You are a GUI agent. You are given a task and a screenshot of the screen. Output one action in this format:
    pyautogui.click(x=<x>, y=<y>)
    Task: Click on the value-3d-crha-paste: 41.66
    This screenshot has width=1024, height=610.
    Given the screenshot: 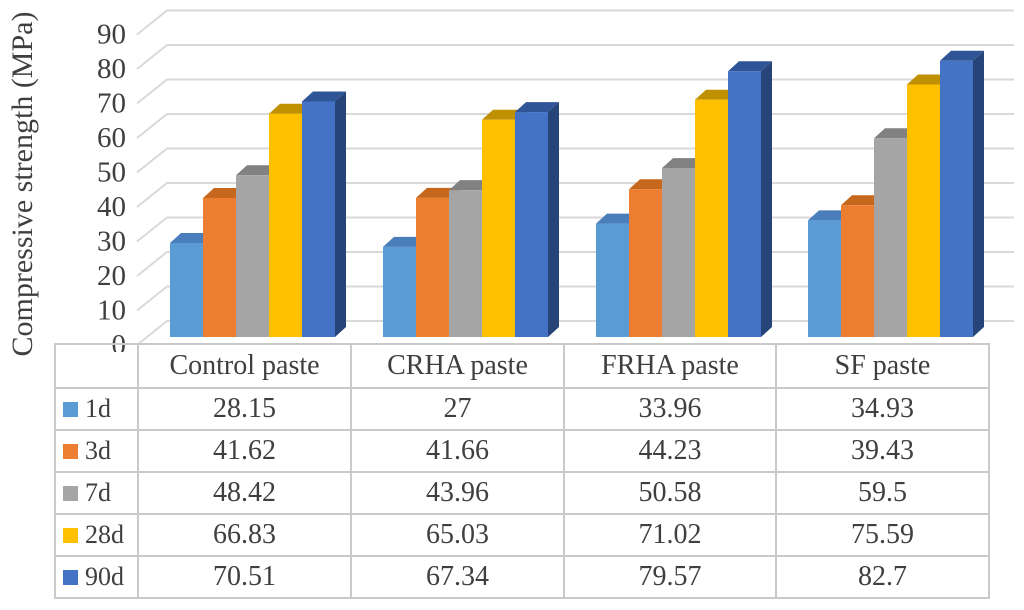 What is the action you would take?
    pyautogui.click(x=457, y=451)
    